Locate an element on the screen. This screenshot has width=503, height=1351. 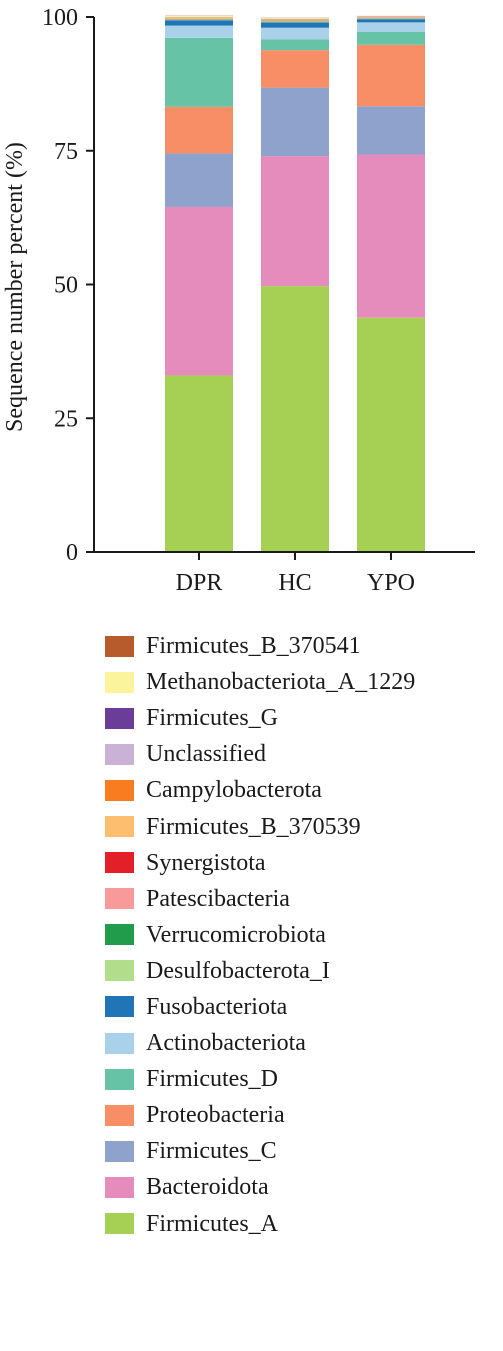
legend-item: Verrucomicrobiota is located at coordinates (260, 935).